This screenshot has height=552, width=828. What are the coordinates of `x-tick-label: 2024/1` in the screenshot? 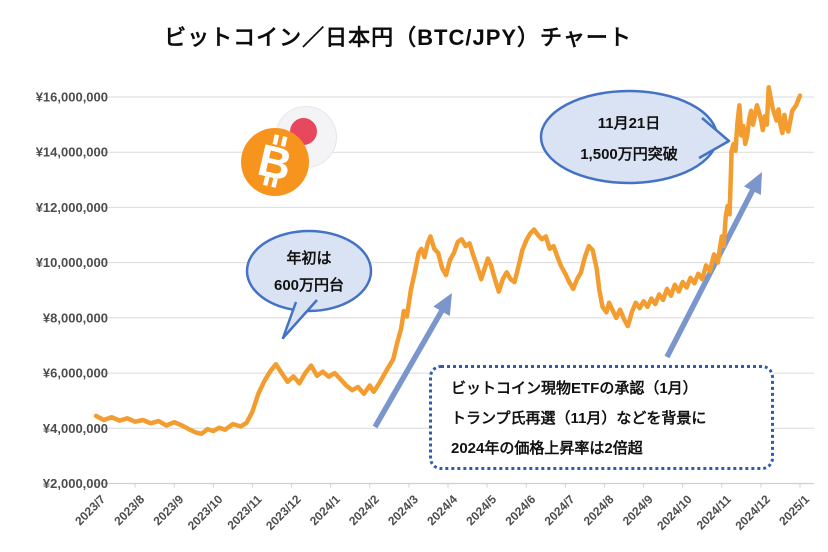 It's located at (325, 510).